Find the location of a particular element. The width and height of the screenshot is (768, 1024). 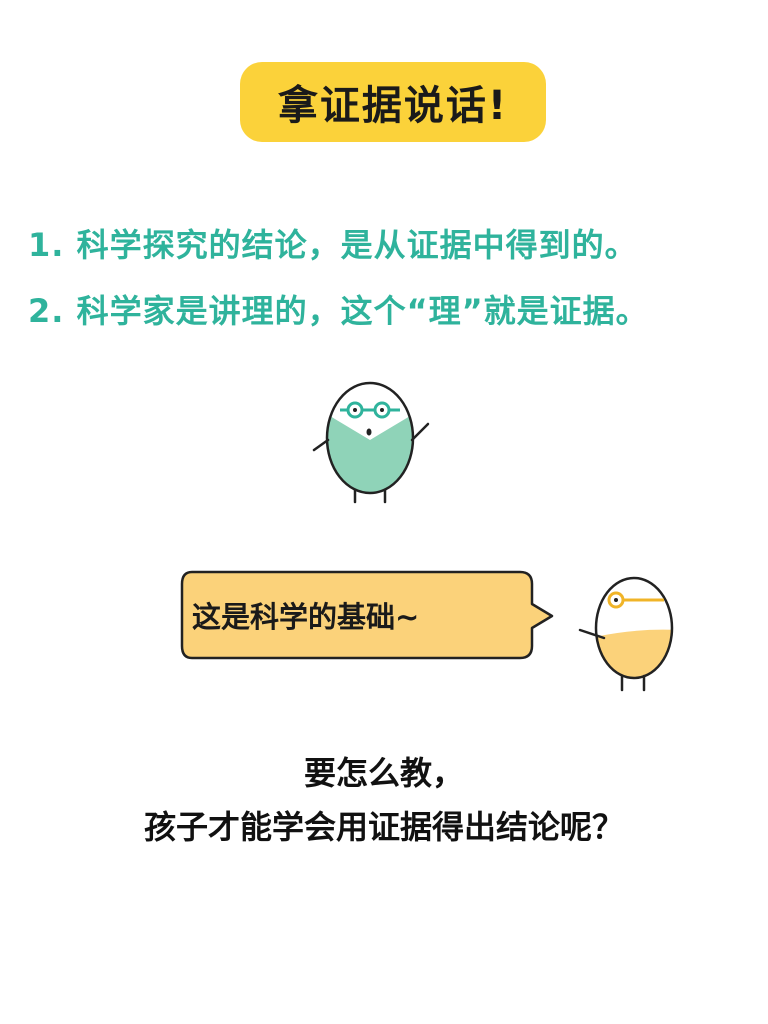

title-banner: 拿证据说话! is located at coordinates (393, 102).